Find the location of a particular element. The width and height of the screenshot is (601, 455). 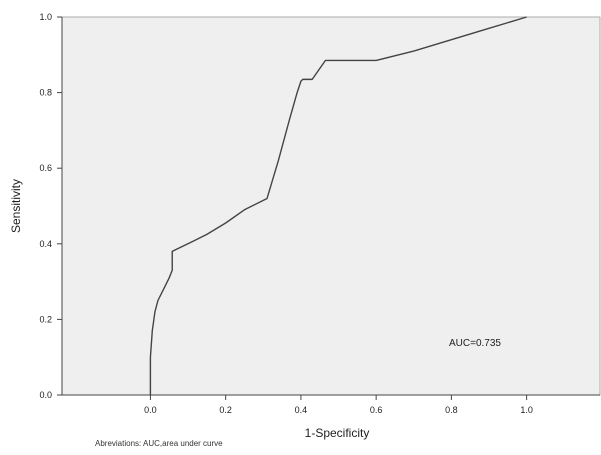

y-tick-label: 0.2 is located at coordinates (45, 319).